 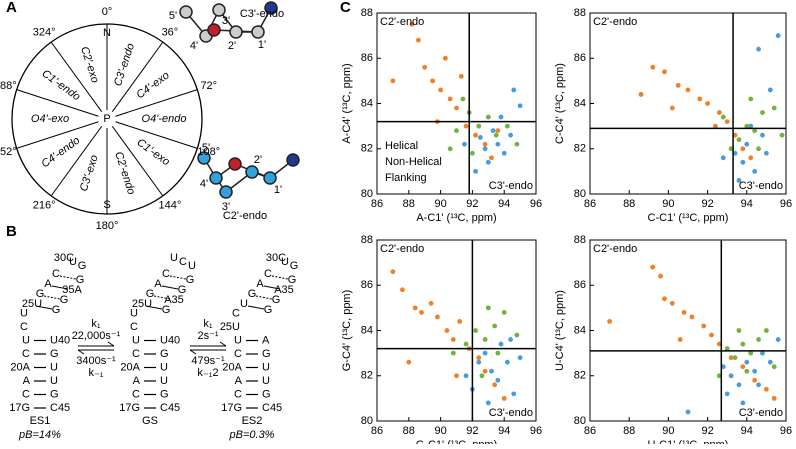 What do you see at coordinates (367, 194) in the screenshot?
I see `y-tick-label: 80` at bounding box center [367, 194].